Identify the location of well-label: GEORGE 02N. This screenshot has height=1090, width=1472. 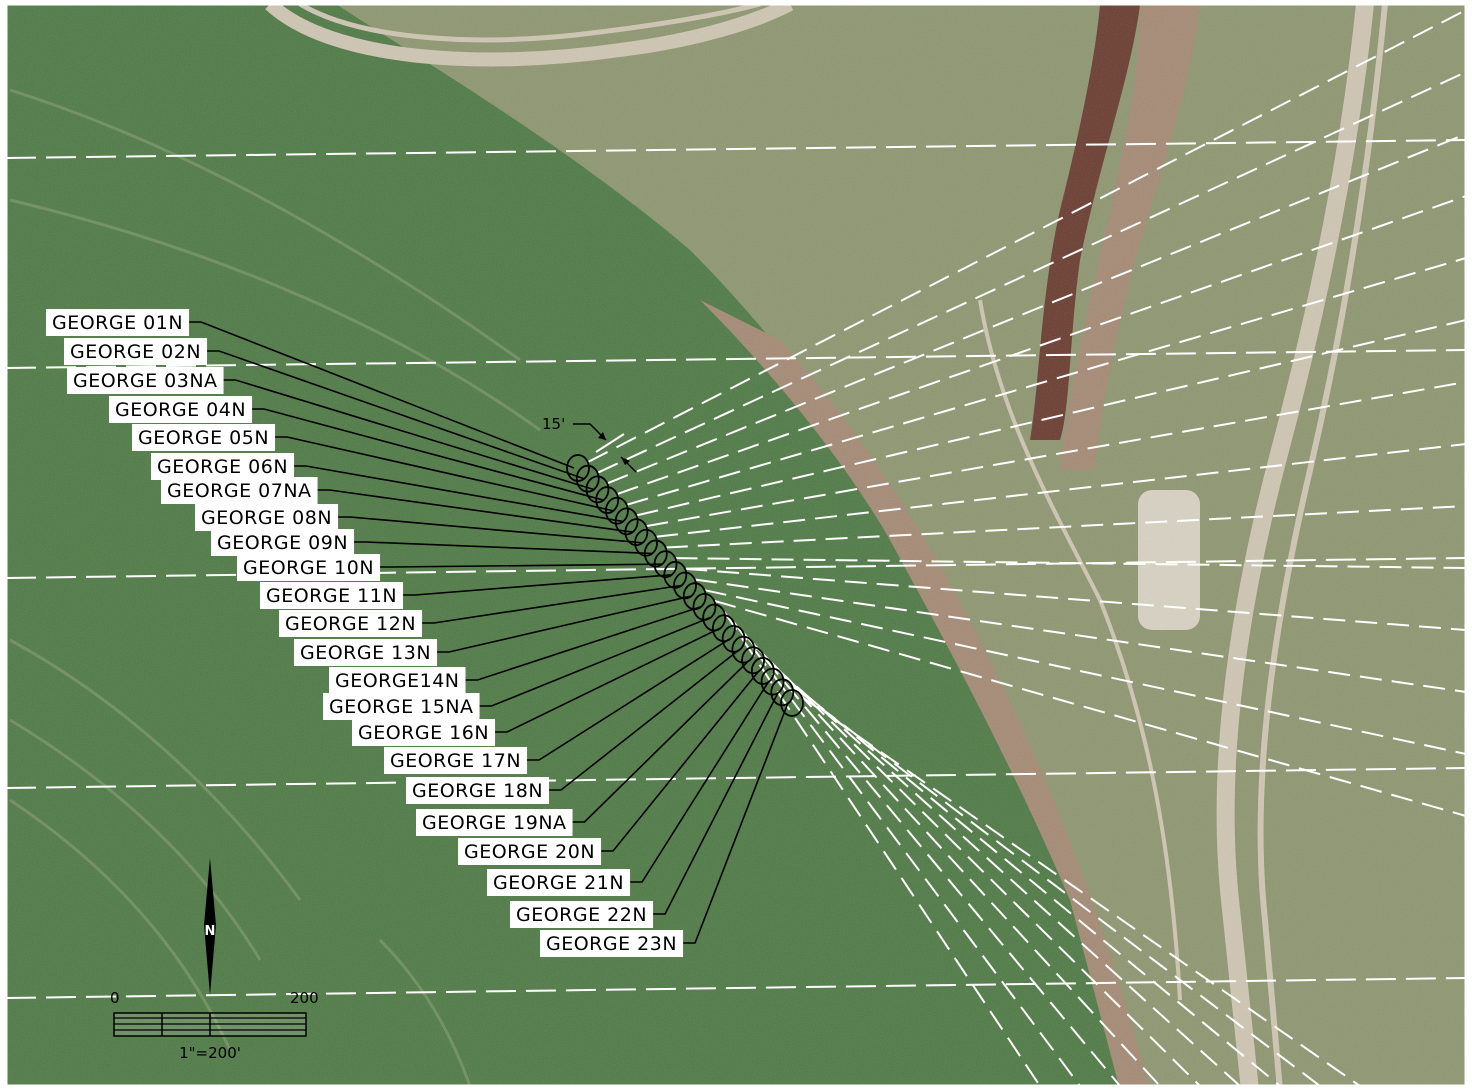
(136, 351).